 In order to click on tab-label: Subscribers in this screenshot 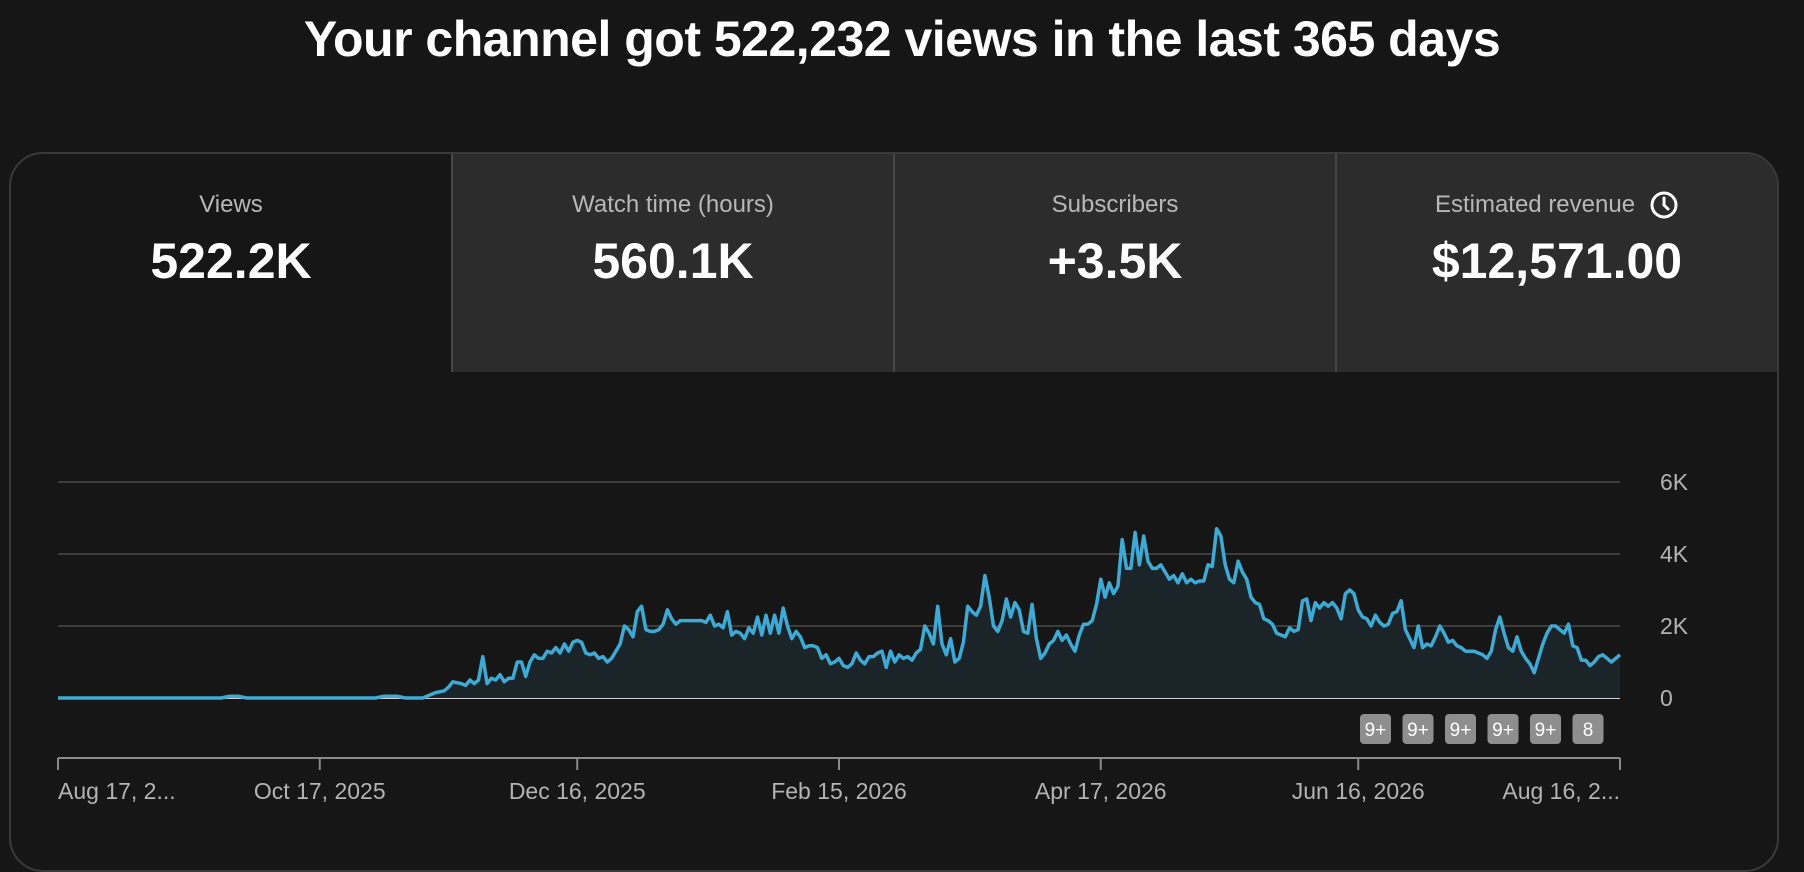, I will do `click(1115, 204)`.